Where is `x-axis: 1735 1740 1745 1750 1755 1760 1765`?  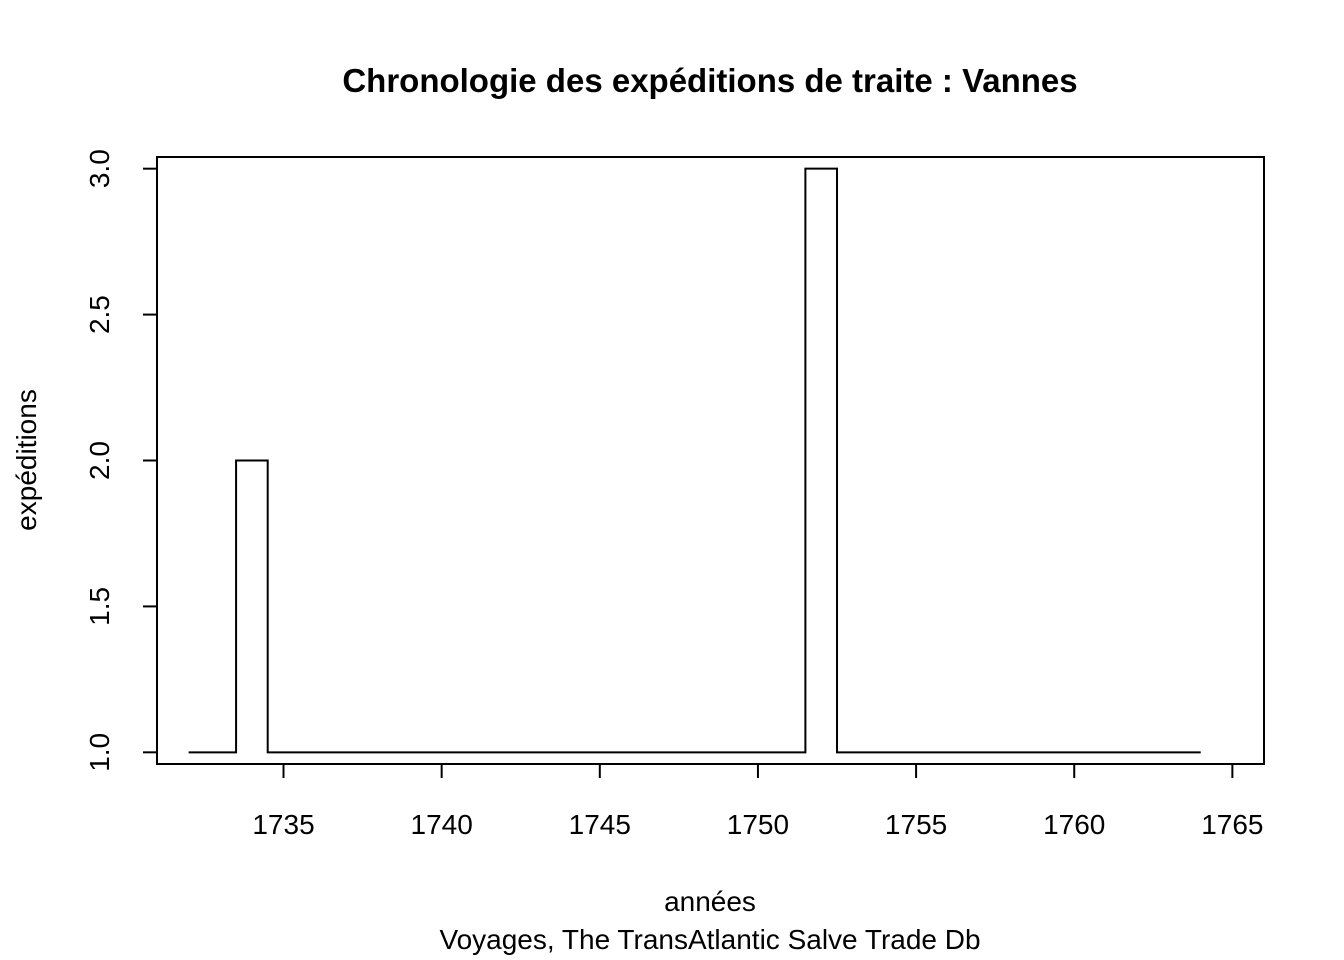 x-axis: 1735 1740 1745 1750 1755 1760 1765 is located at coordinates (758, 801).